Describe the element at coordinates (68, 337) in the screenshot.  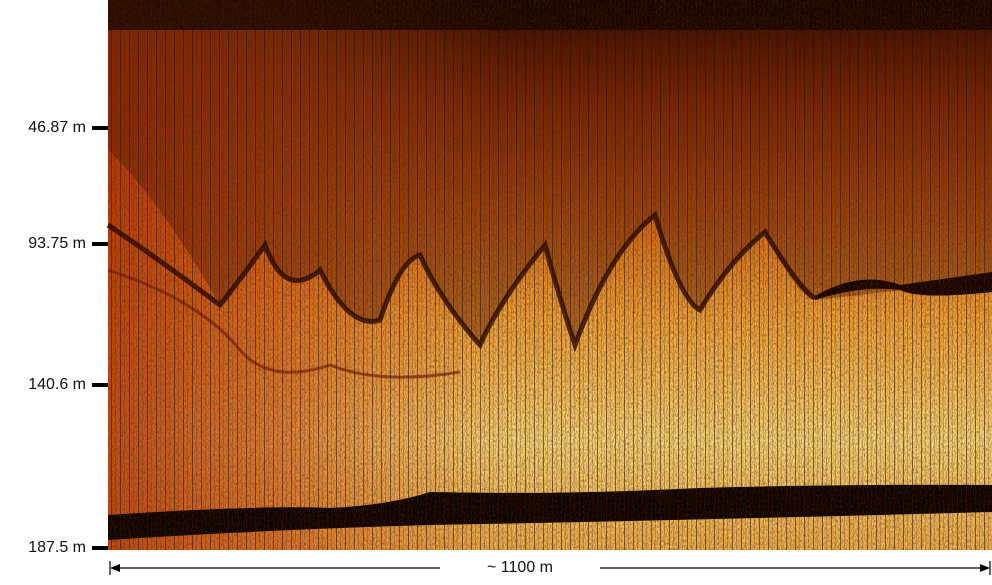
I see `depth-axis: 46.87 m 93.75 m 140.6 m 187.5 m` at that location.